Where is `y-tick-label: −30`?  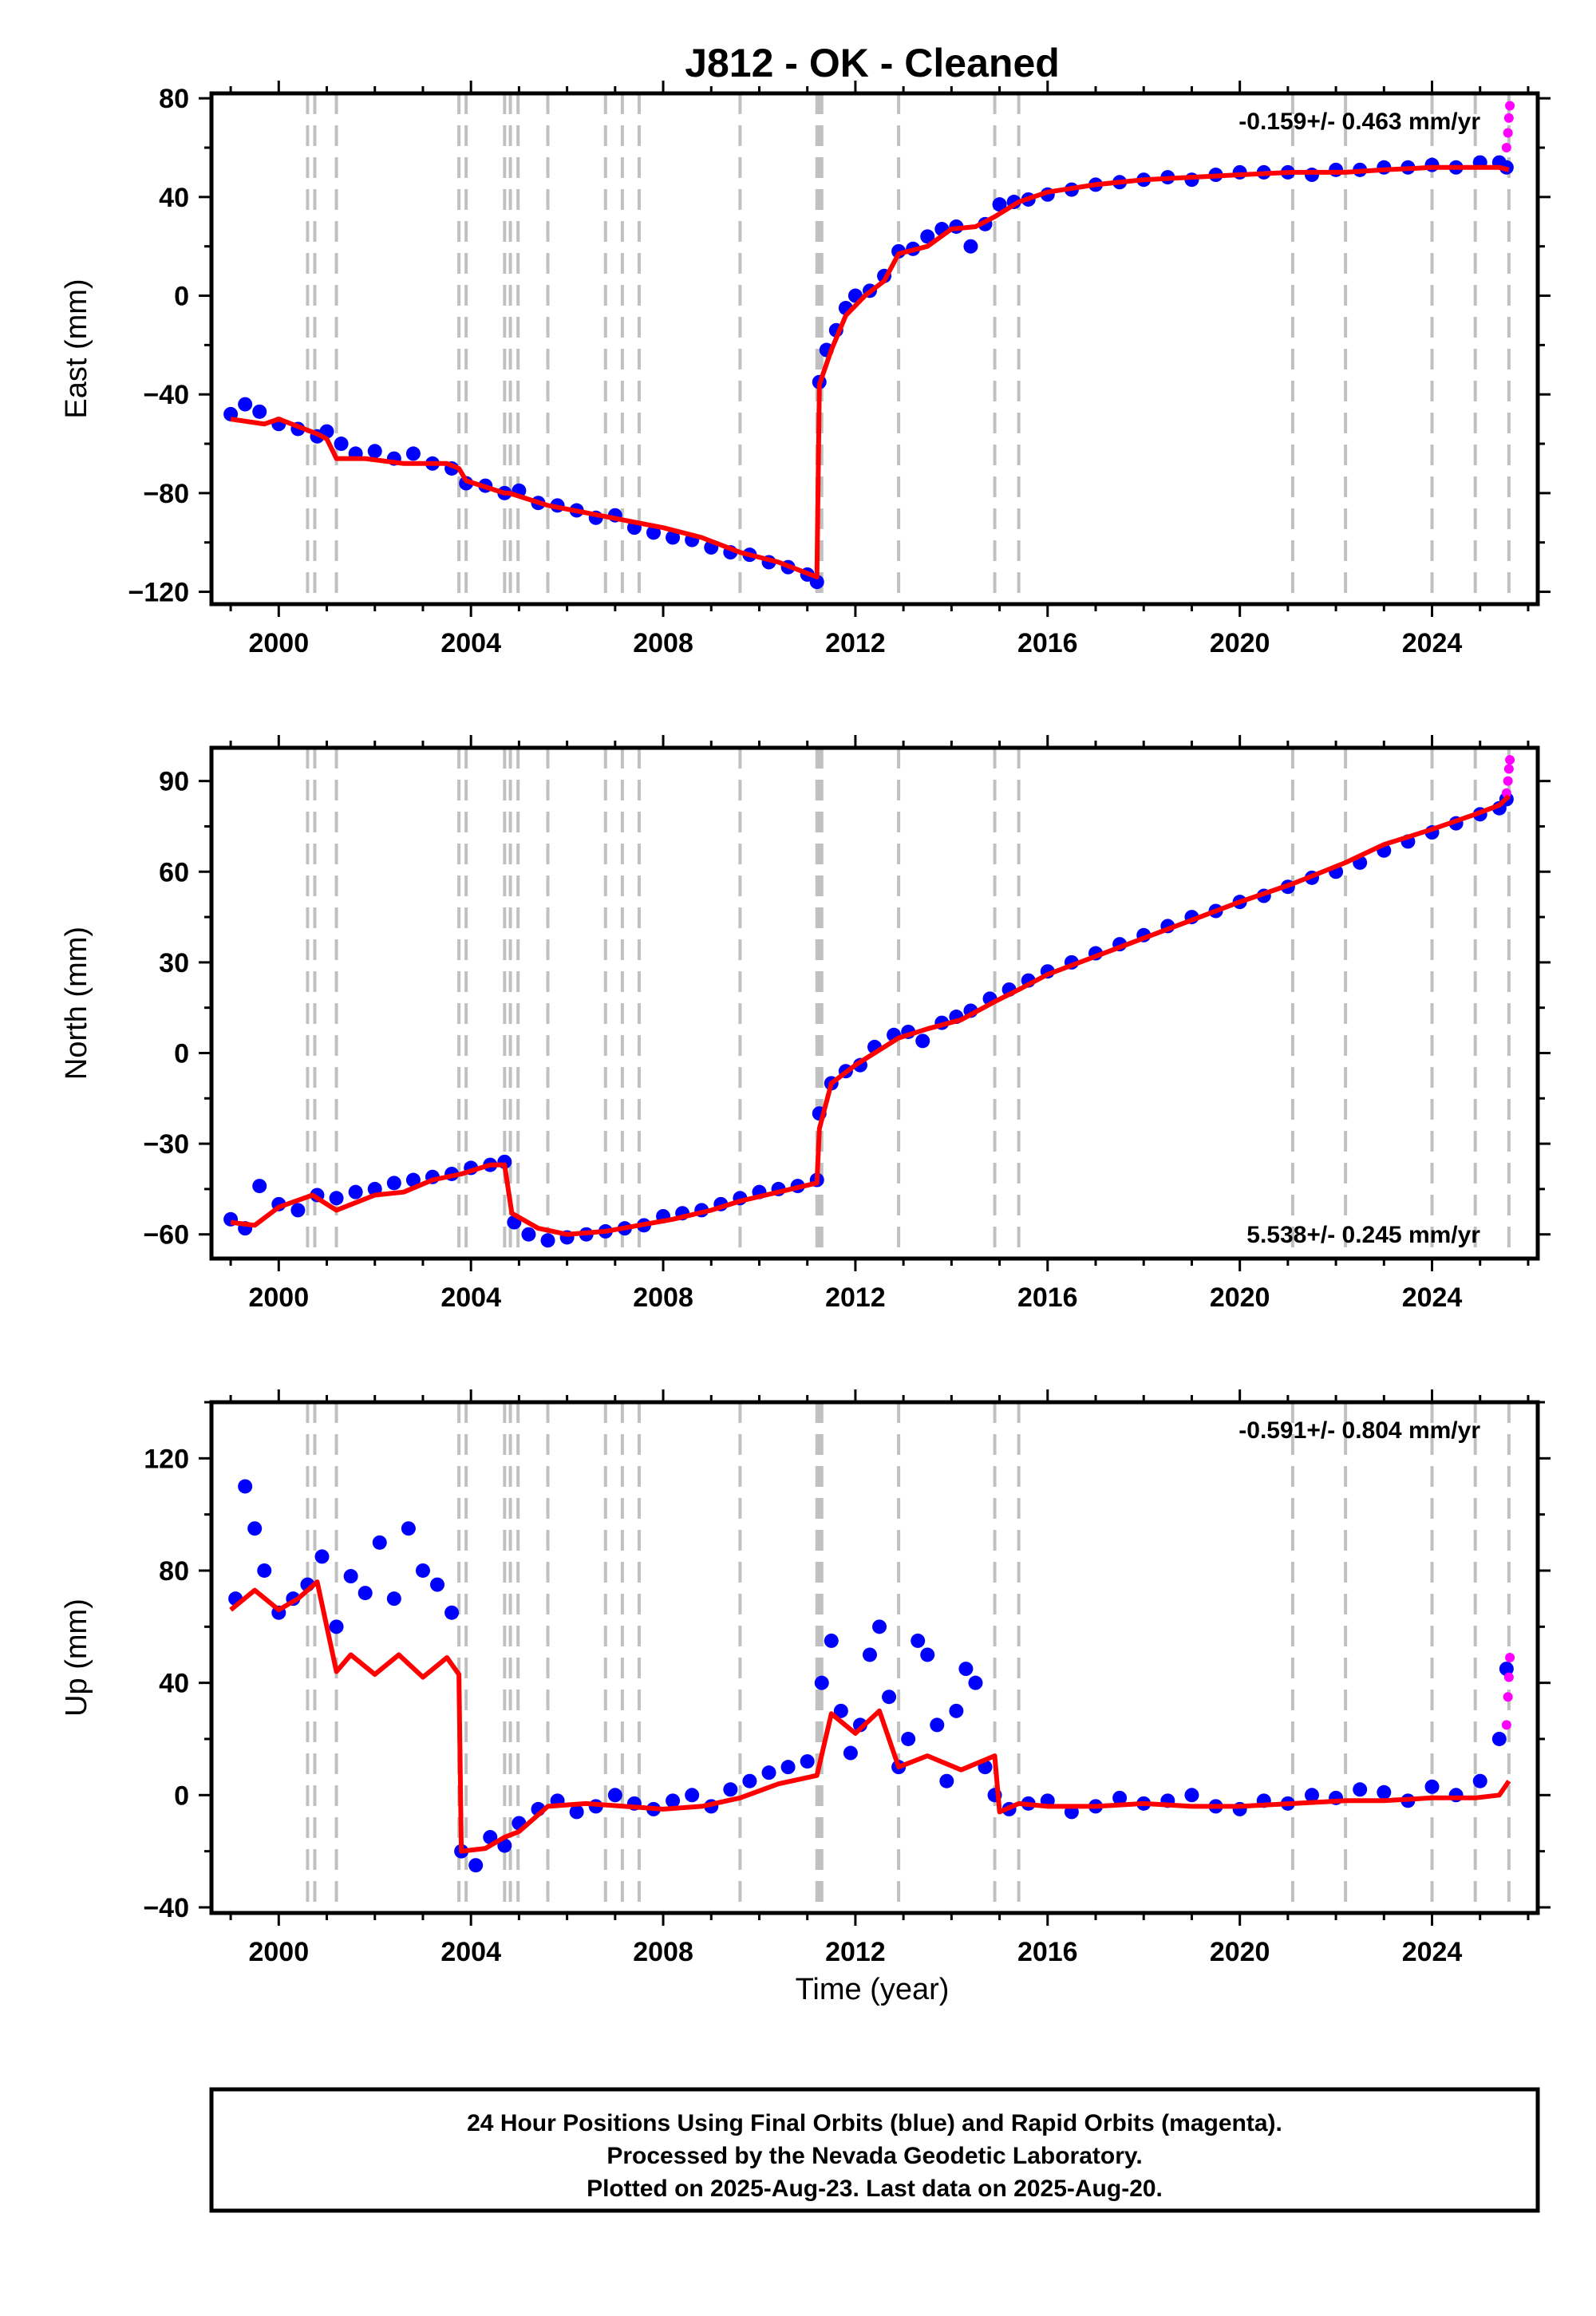 y-tick-label: −30 is located at coordinates (166, 1144).